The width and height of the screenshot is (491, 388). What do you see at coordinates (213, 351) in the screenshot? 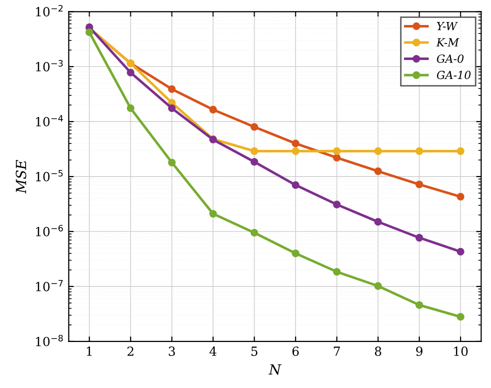
I see `x-tick-label: 4` at bounding box center [213, 351].